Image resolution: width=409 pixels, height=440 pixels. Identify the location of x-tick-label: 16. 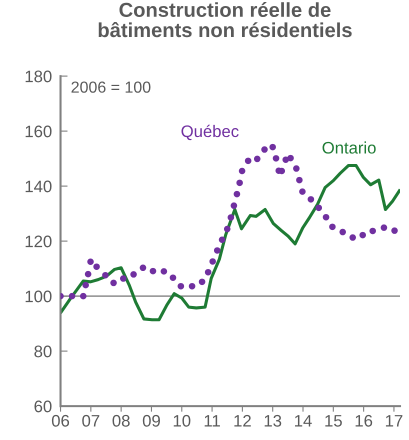
(364, 420).